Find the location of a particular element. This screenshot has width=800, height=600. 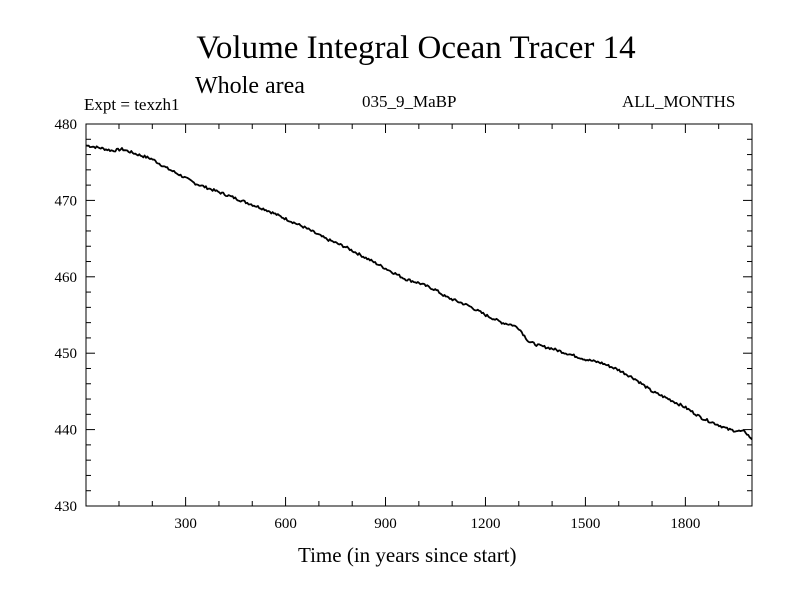

x-tick-label: 1500 is located at coordinates (585, 524).